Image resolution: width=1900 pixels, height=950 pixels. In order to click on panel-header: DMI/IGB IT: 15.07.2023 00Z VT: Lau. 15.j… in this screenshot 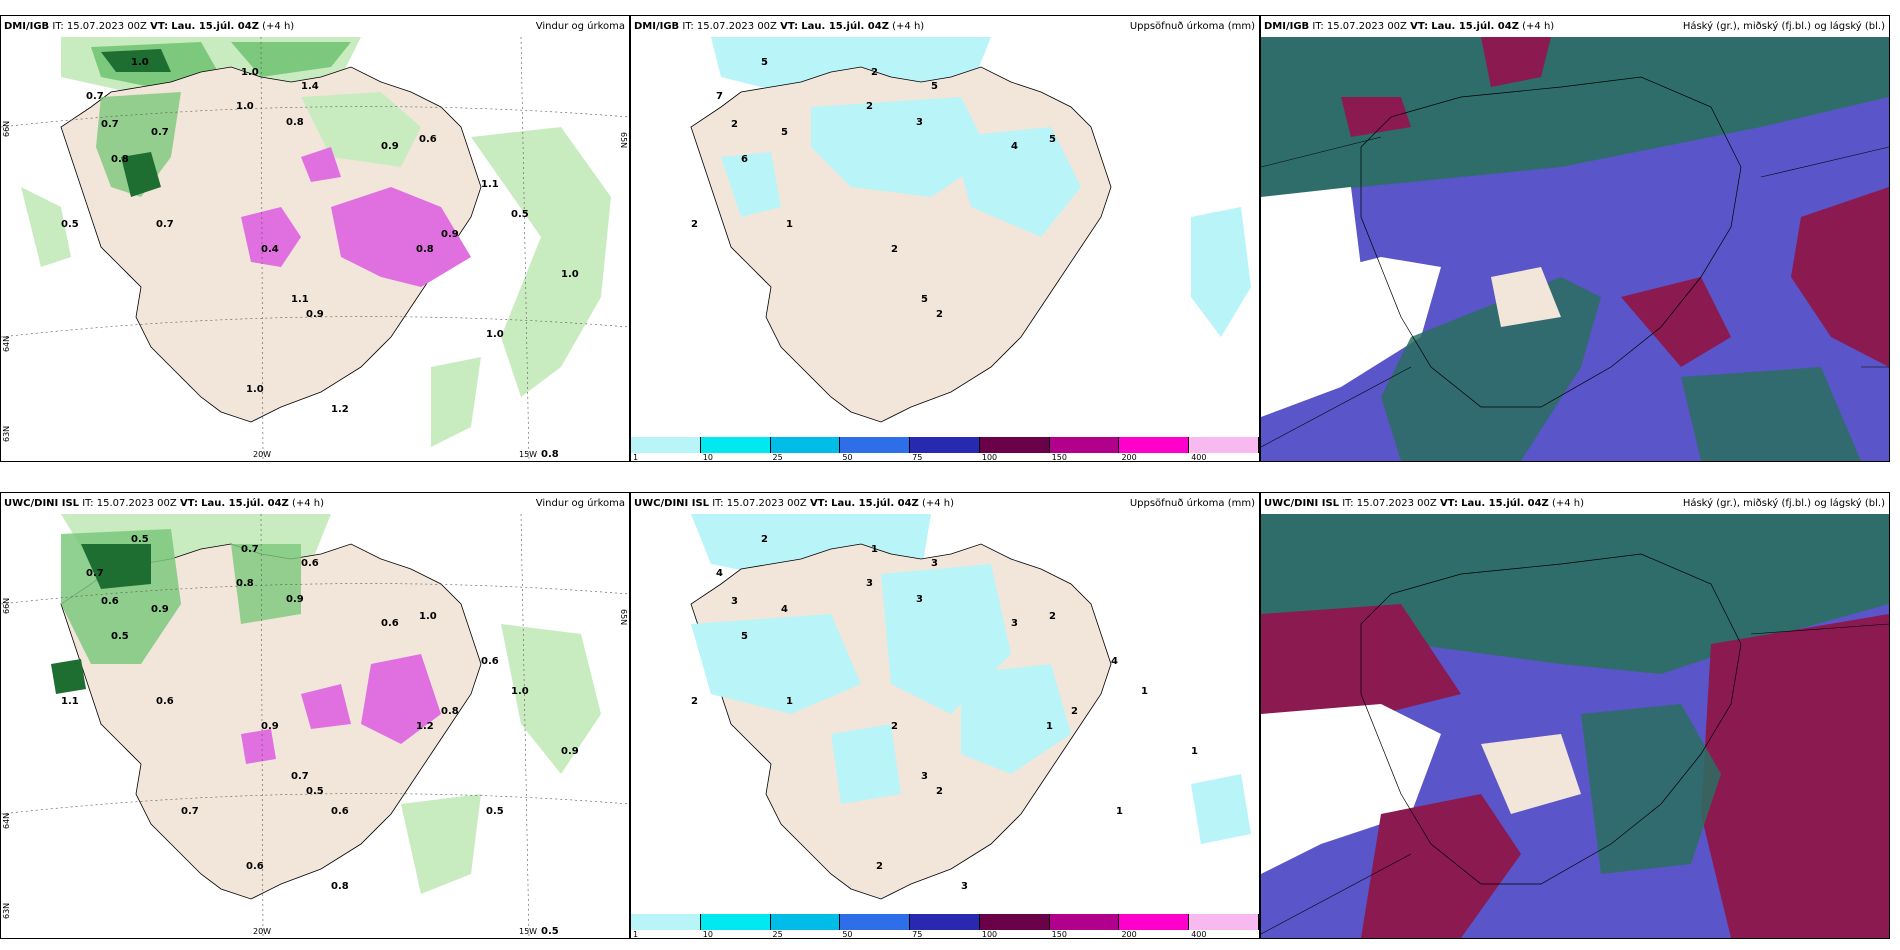, I will do `click(945, 26)`.